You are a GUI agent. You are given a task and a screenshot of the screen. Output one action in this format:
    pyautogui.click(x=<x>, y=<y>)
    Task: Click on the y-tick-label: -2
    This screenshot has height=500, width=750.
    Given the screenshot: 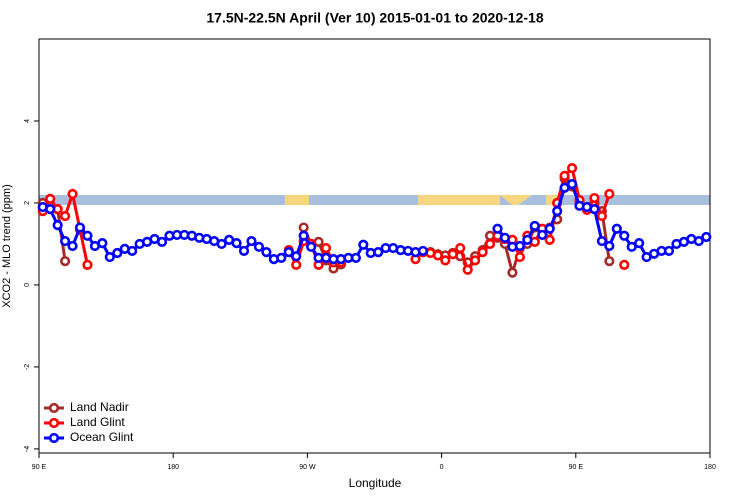 What is the action you would take?
    pyautogui.click(x=27, y=367)
    